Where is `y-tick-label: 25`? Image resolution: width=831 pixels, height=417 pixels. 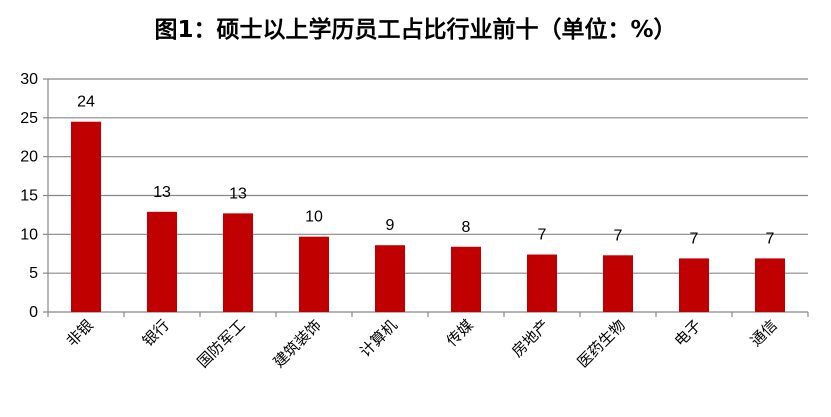 y-tick-label: 25 is located at coordinates (29, 118).